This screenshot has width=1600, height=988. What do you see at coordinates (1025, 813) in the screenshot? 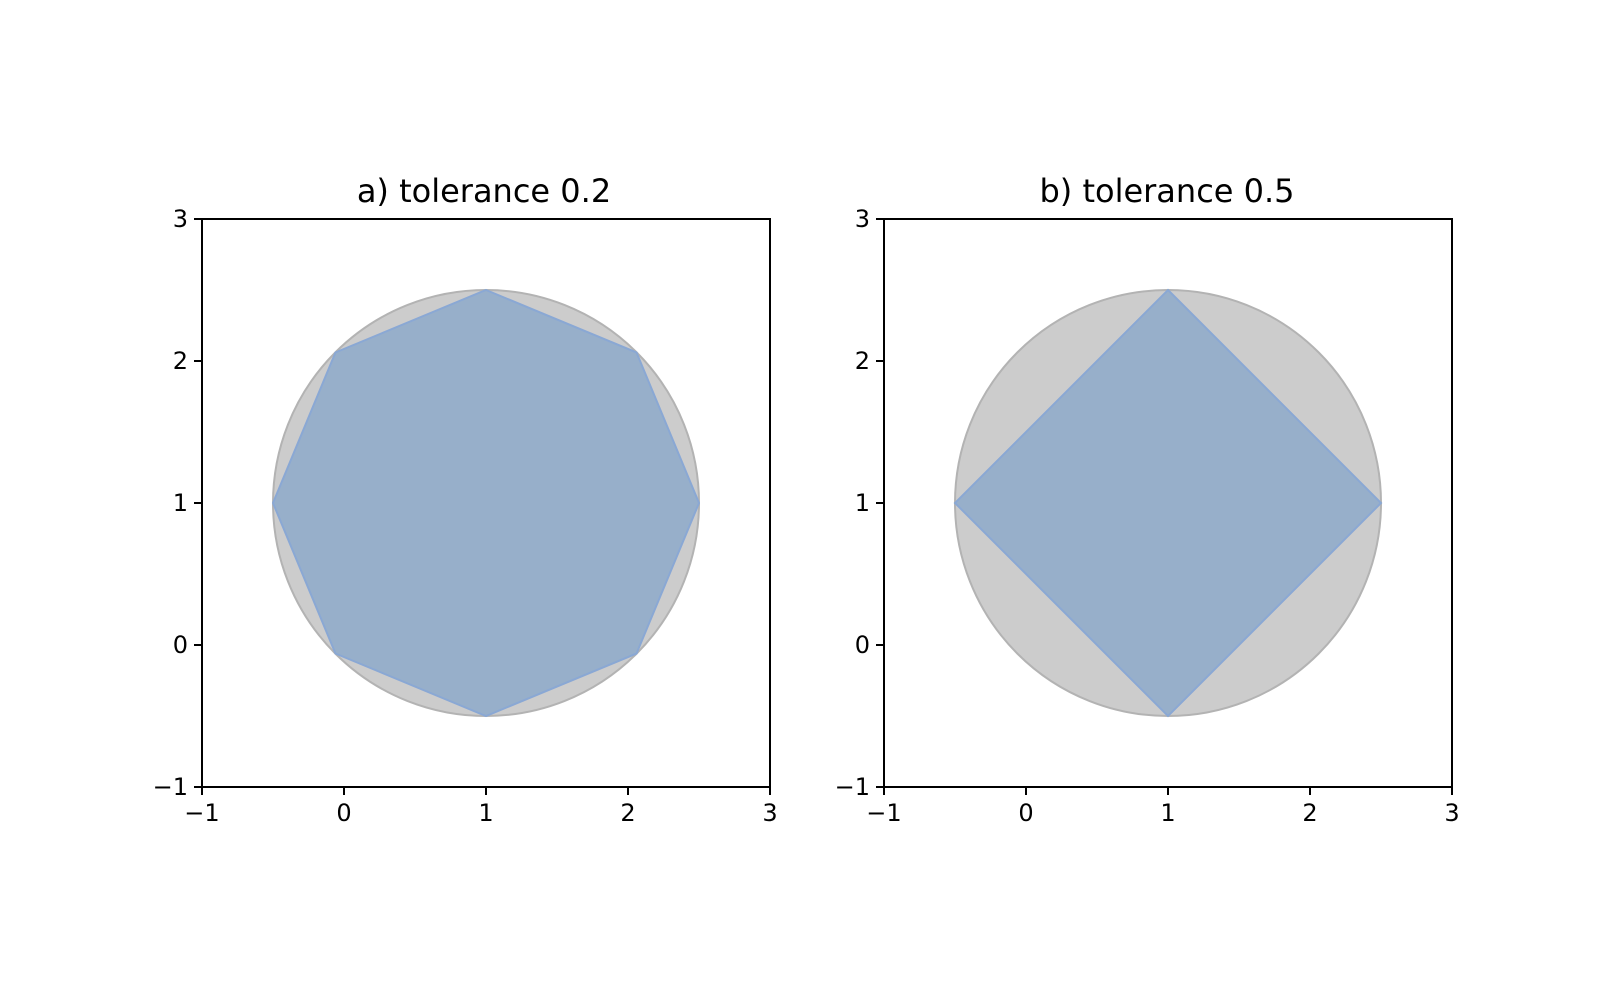
I see `panel-b-xtick-label: 0` at bounding box center [1025, 813].